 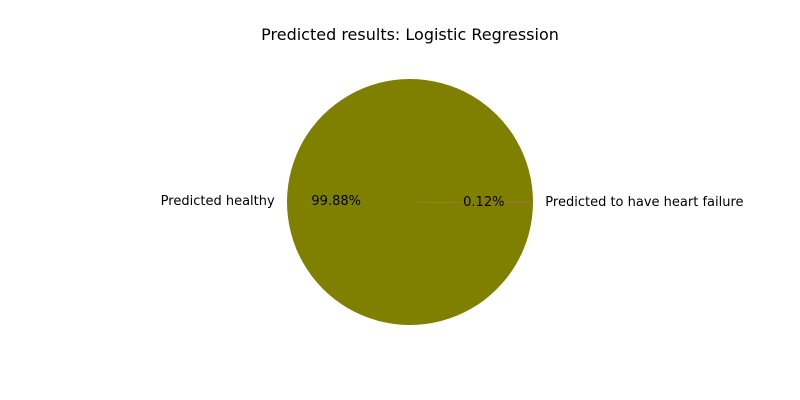 I want to click on chart-title: Predicted results: Logistic Regression, so click(x=410, y=34).